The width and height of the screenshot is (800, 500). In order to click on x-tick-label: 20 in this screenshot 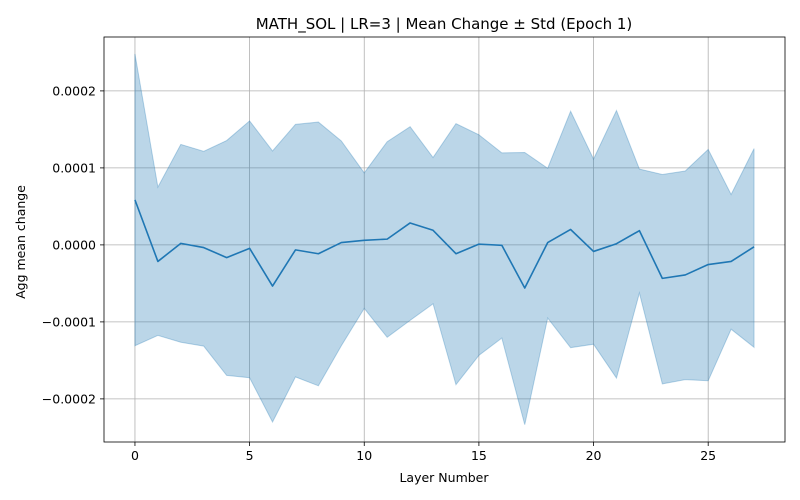, I will do `click(594, 455)`.